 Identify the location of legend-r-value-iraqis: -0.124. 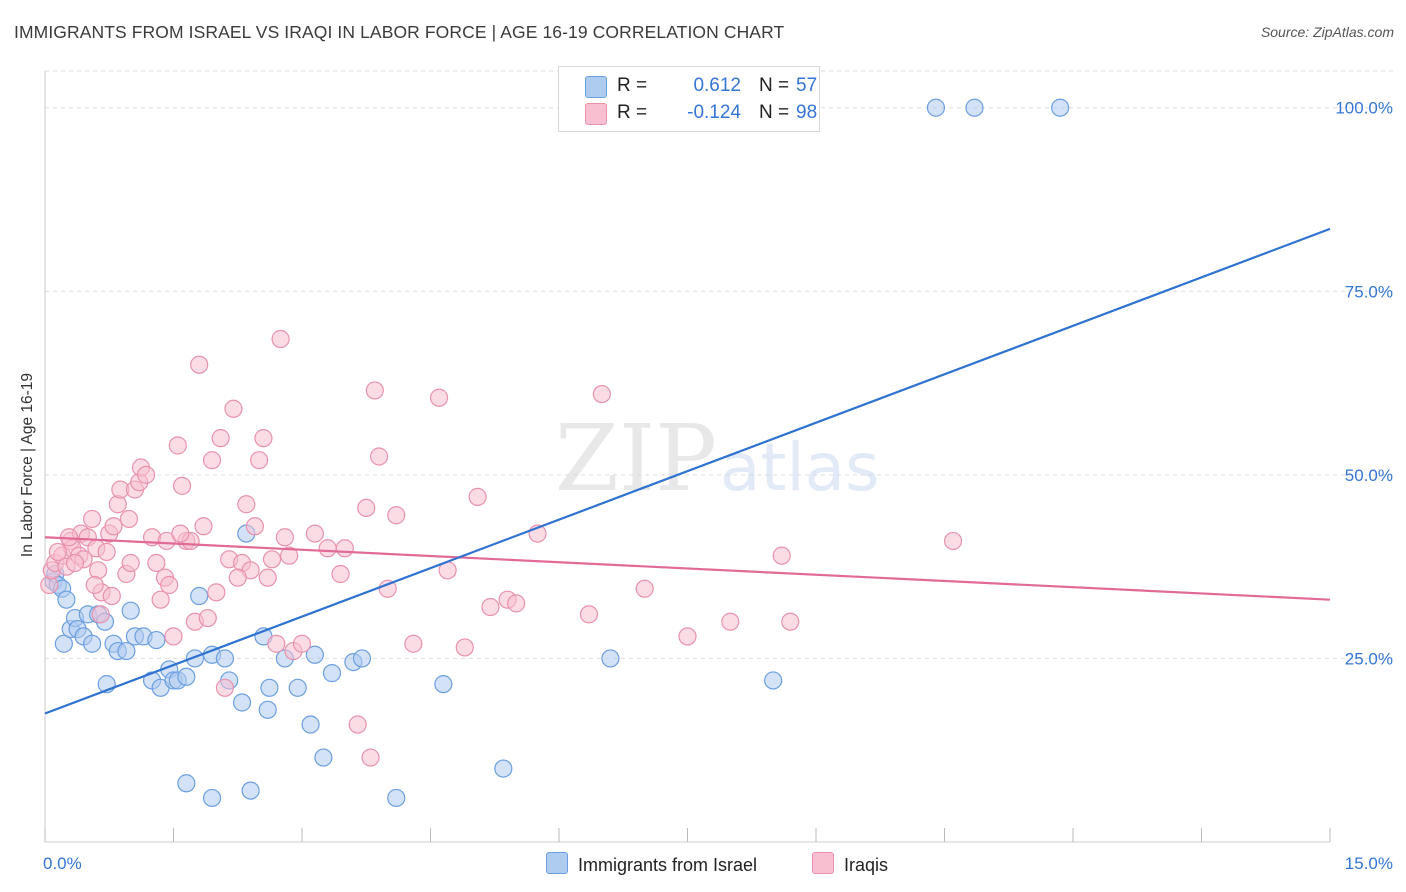
(714, 112).